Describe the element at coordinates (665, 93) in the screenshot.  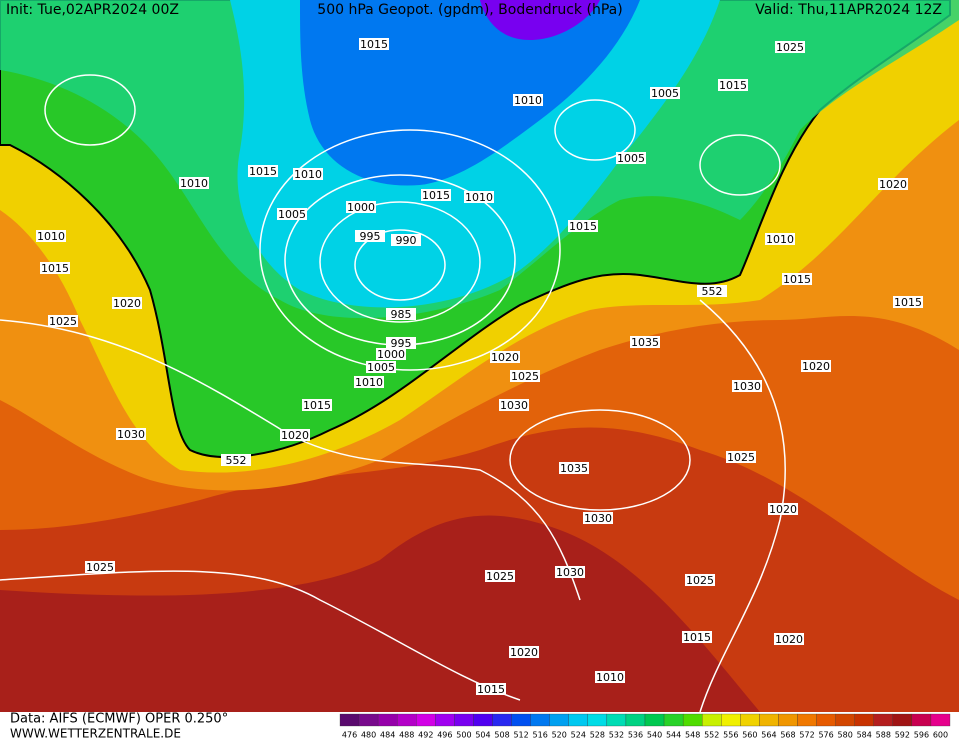
I see `isobar-label: 1005` at that location.